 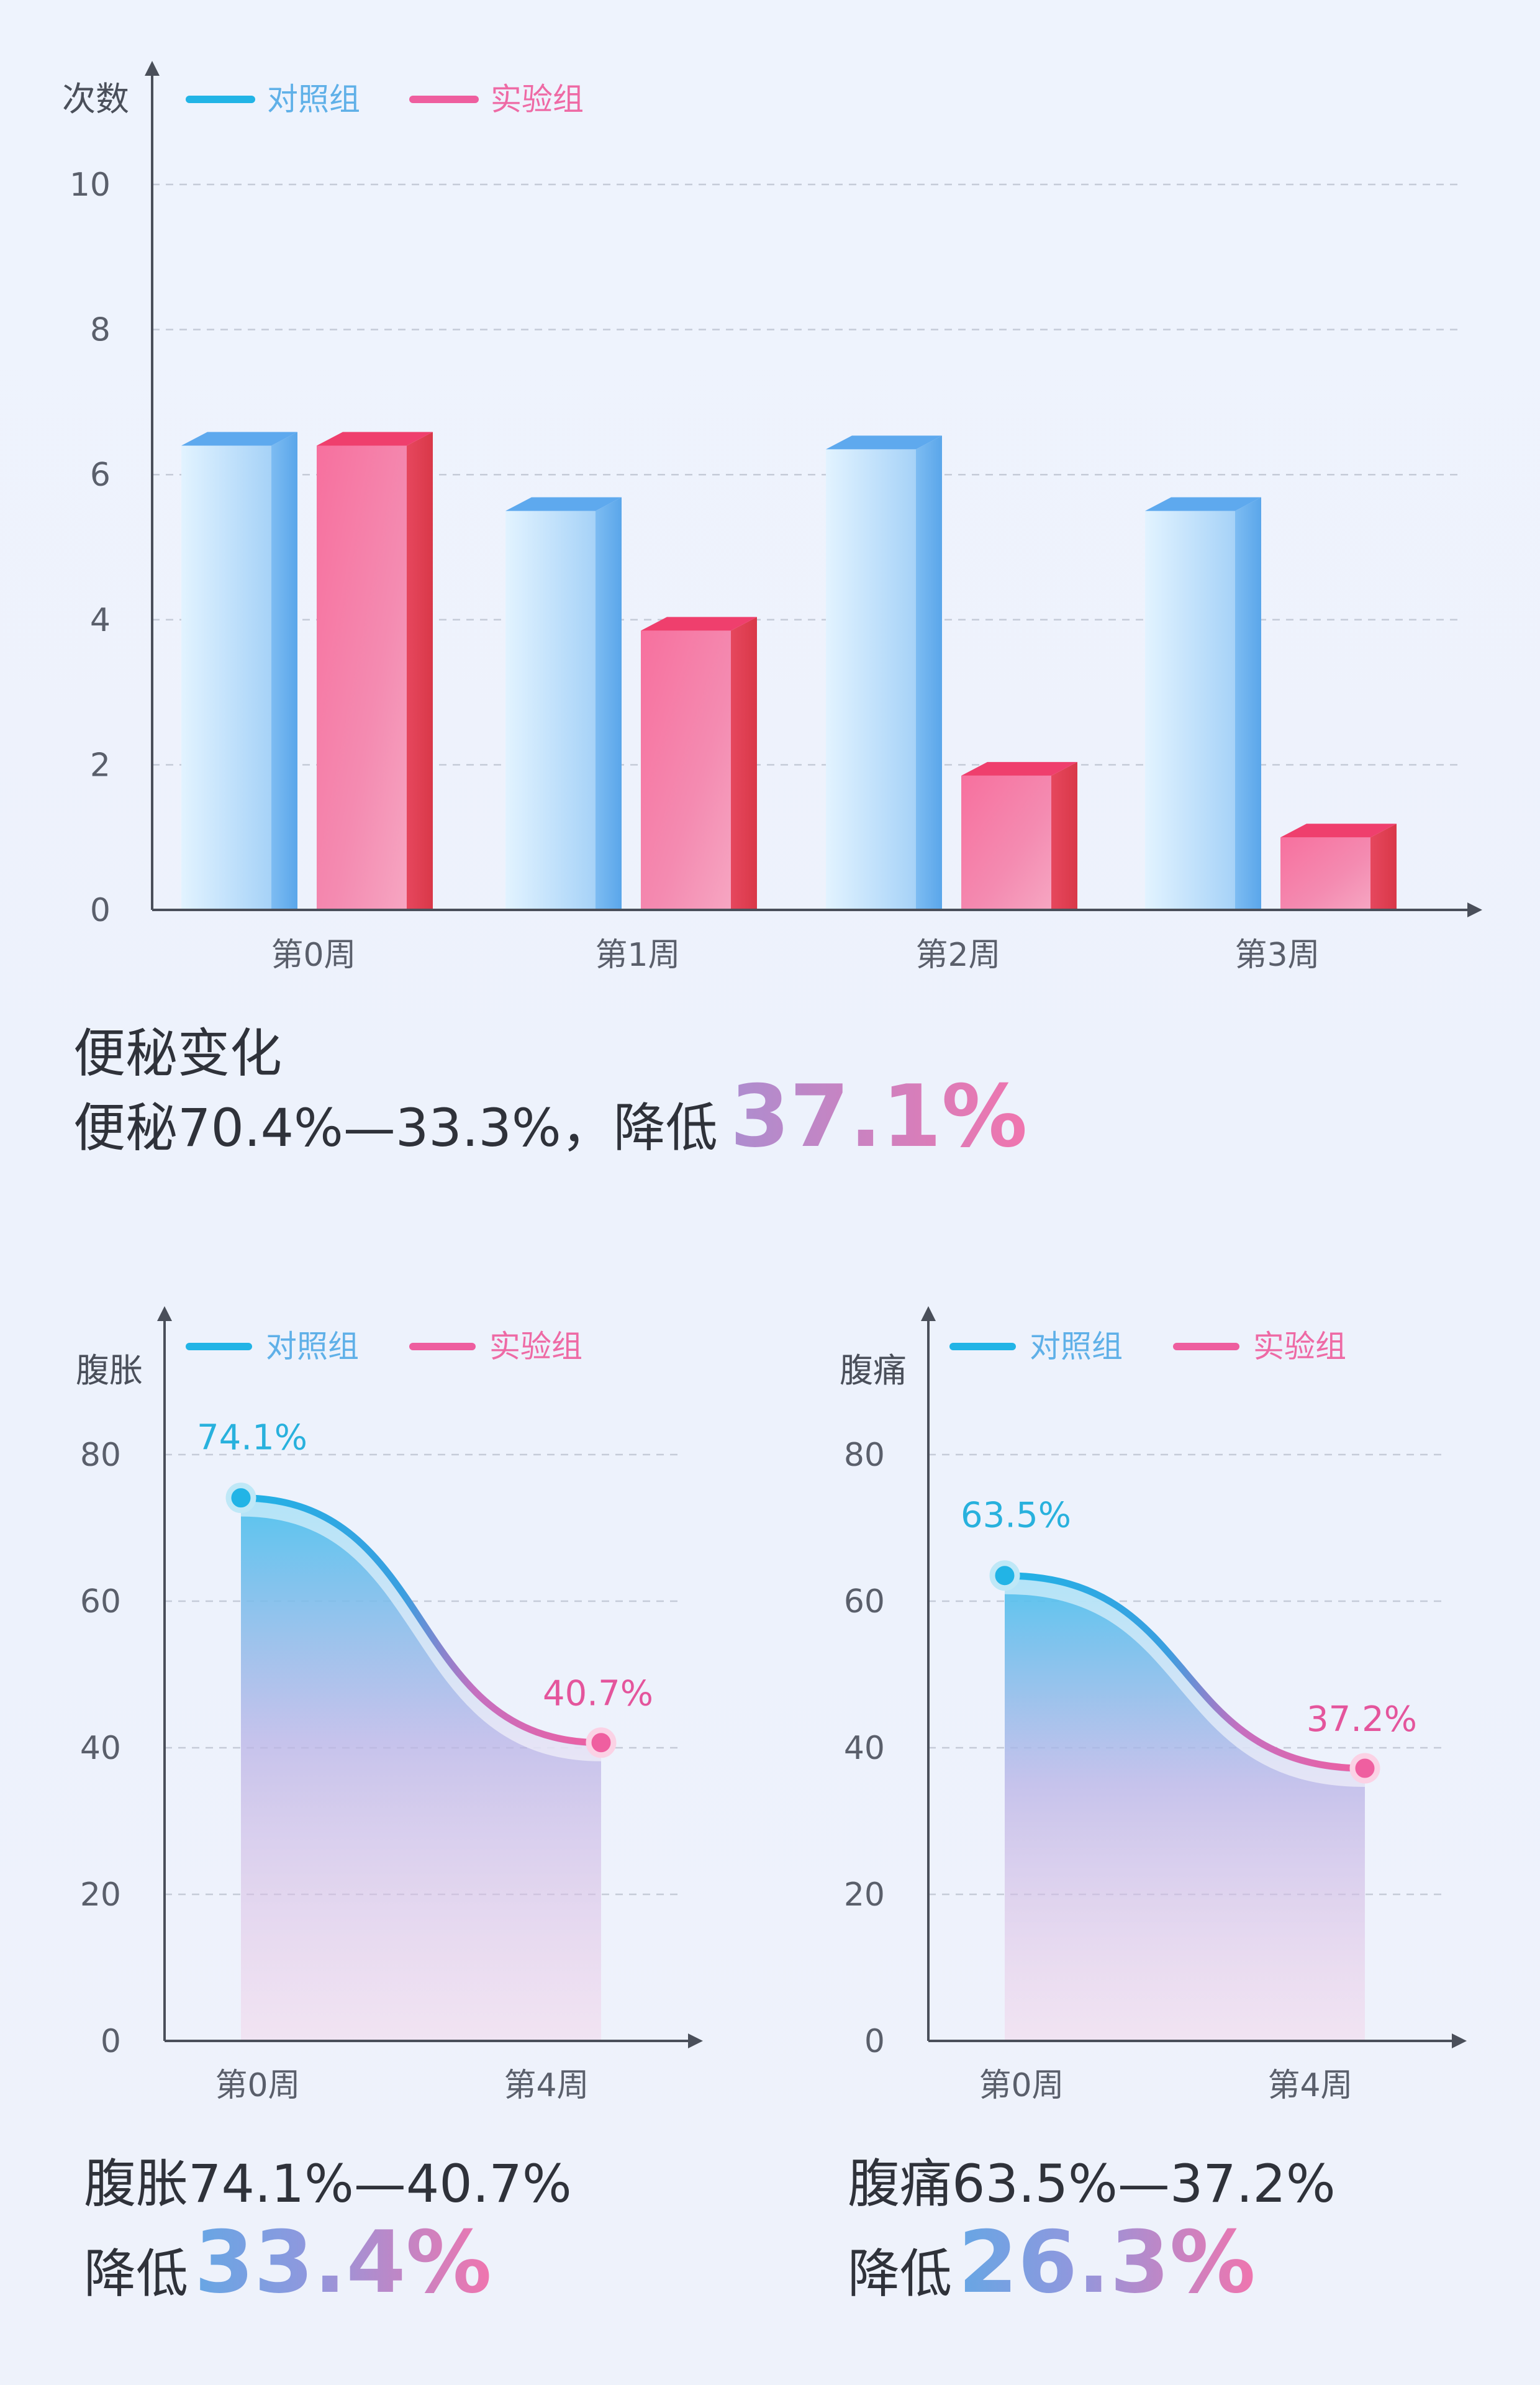 What do you see at coordinates (879, 1116) in the screenshot?
I see `constipation-reduction: 37.1%` at bounding box center [879, 1116].